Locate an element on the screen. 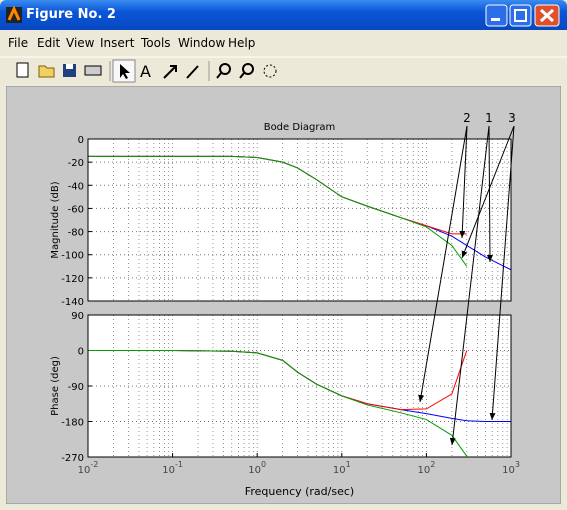 The width and height of the screenshot is (567, 510). menu-item: Tools is located at coordinates (156, 43).